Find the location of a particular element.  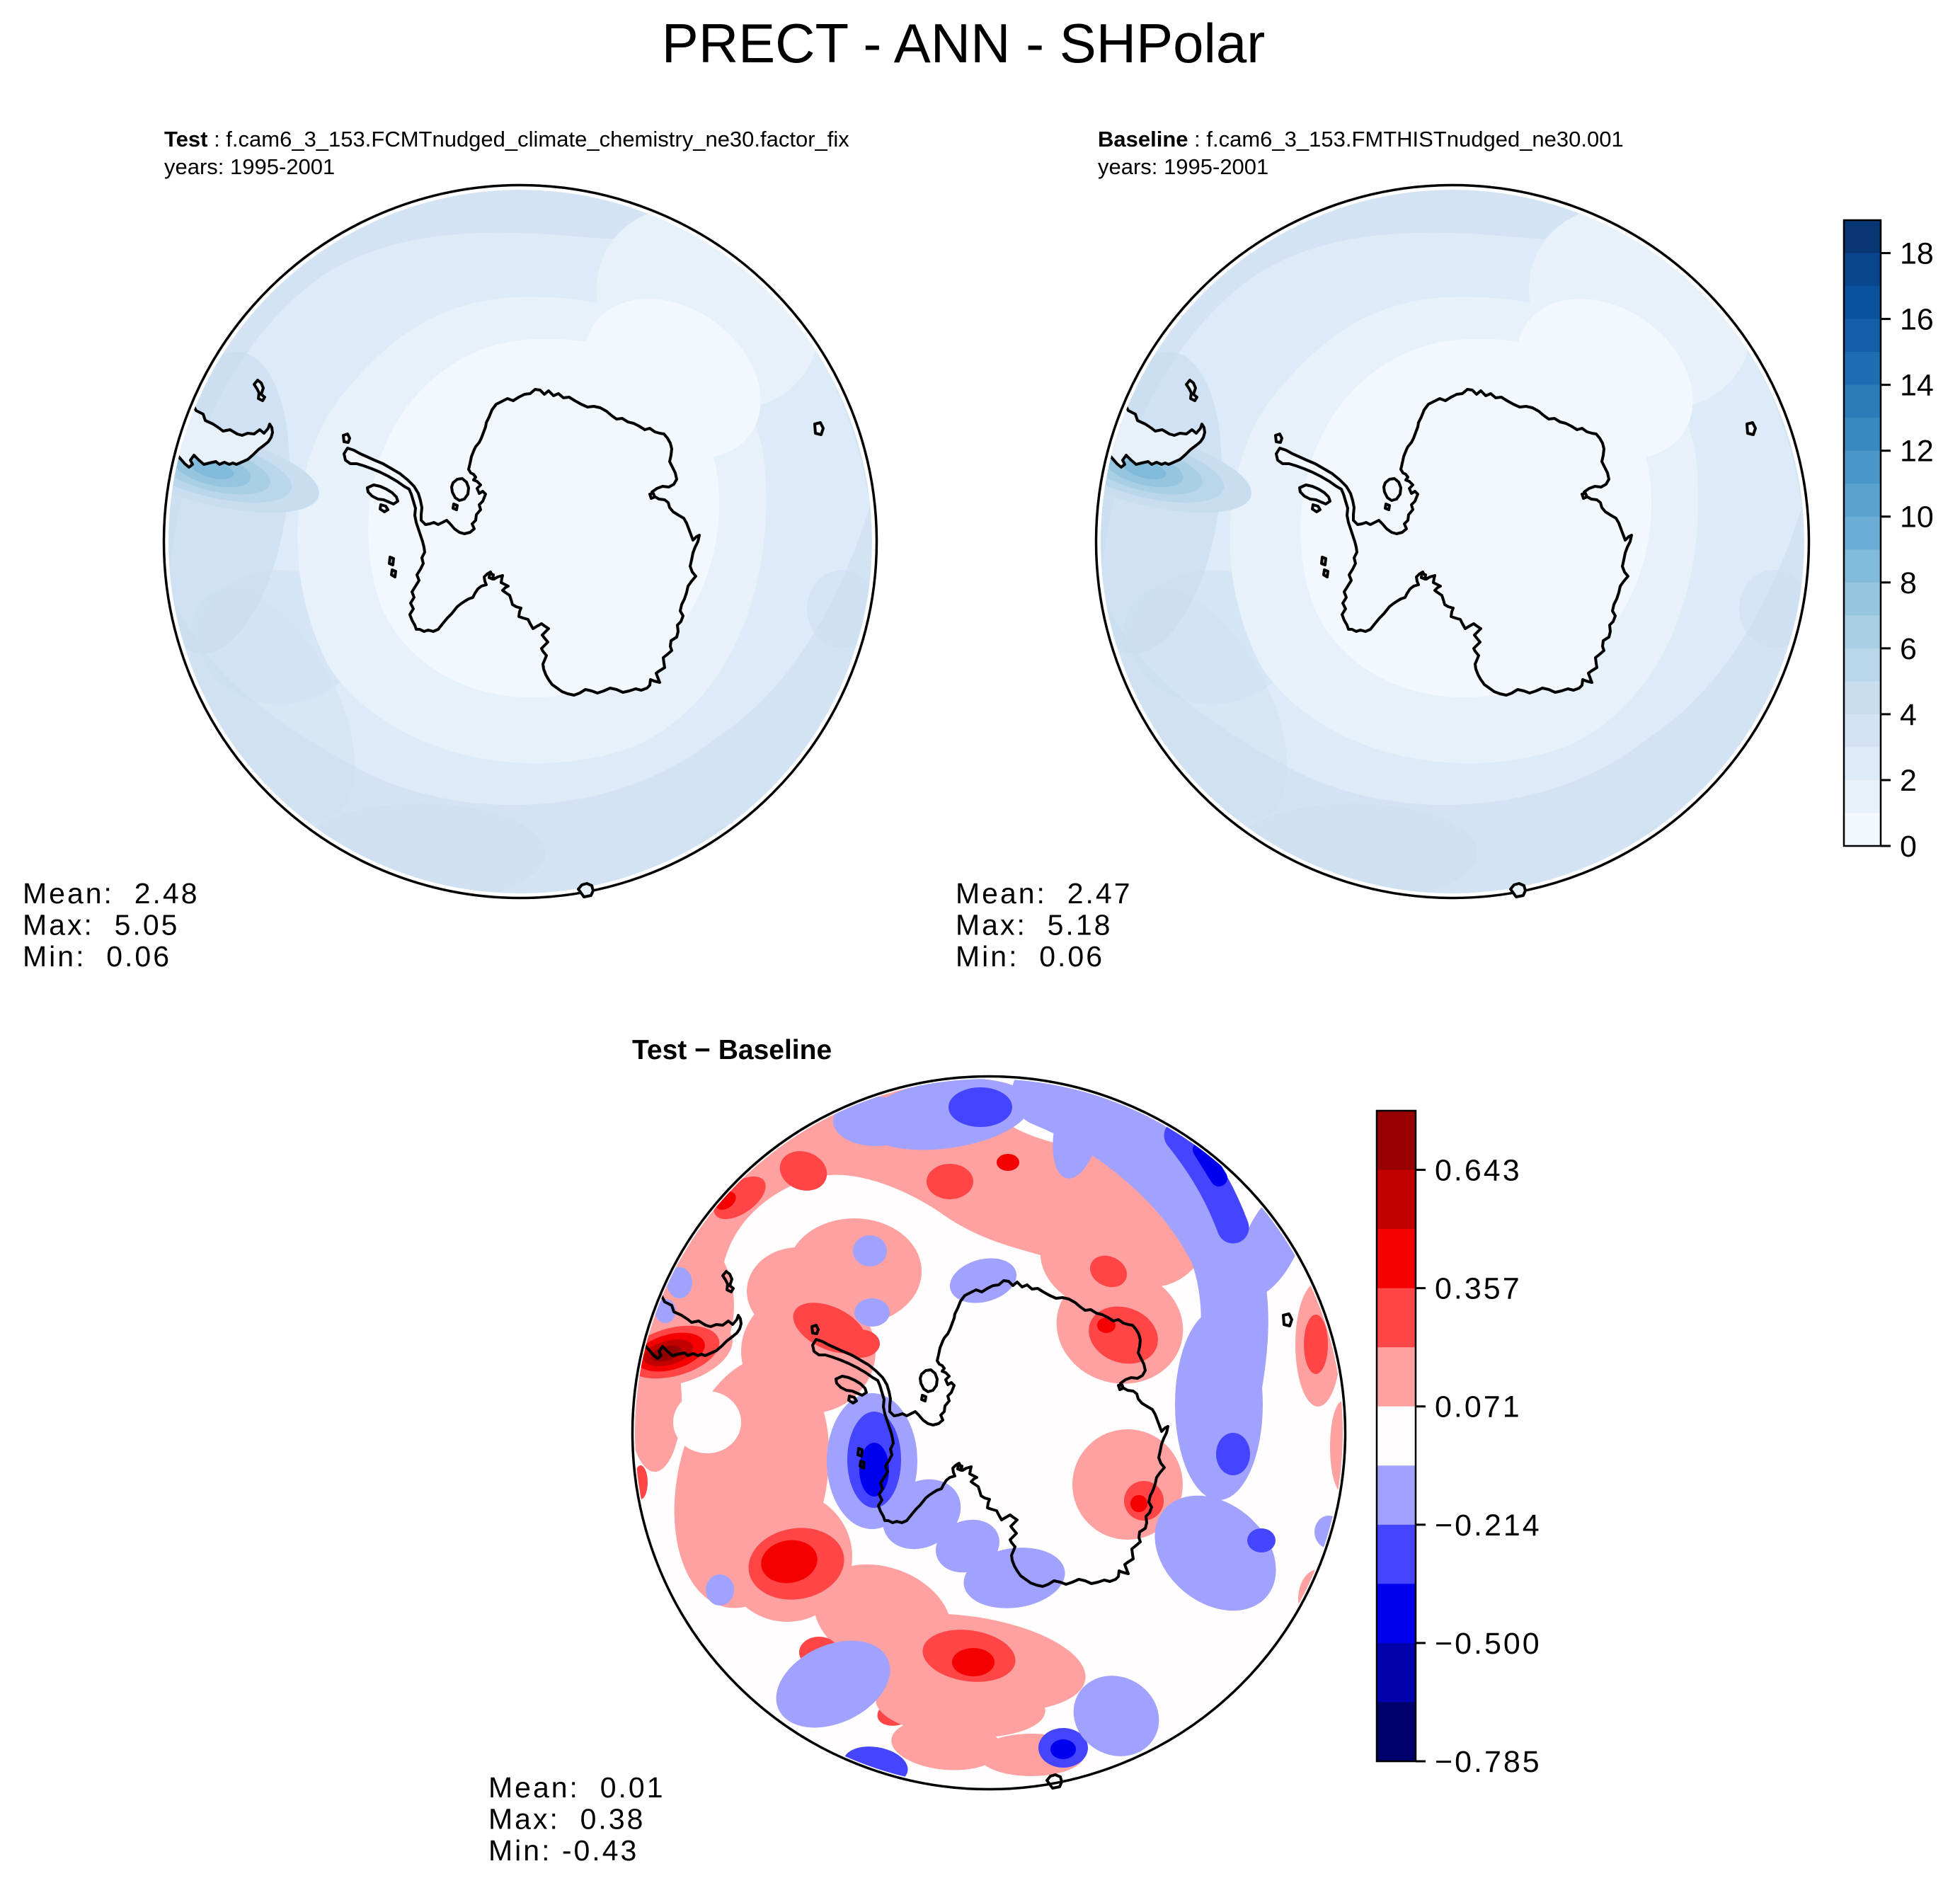

svg-text: Test − Baseline is located at coordinates (732, 1050).